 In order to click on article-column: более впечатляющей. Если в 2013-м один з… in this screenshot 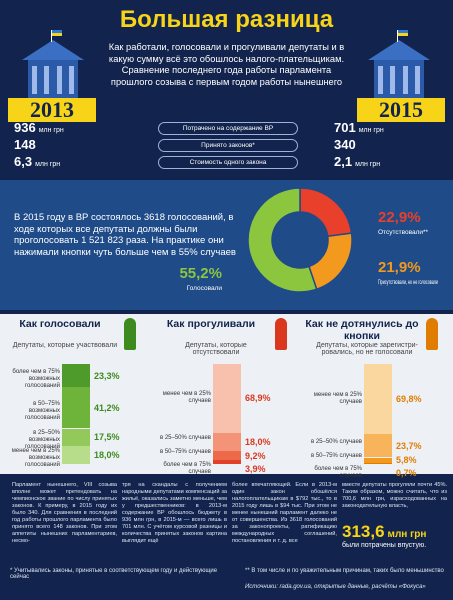, I will do `click(284, 513)`.